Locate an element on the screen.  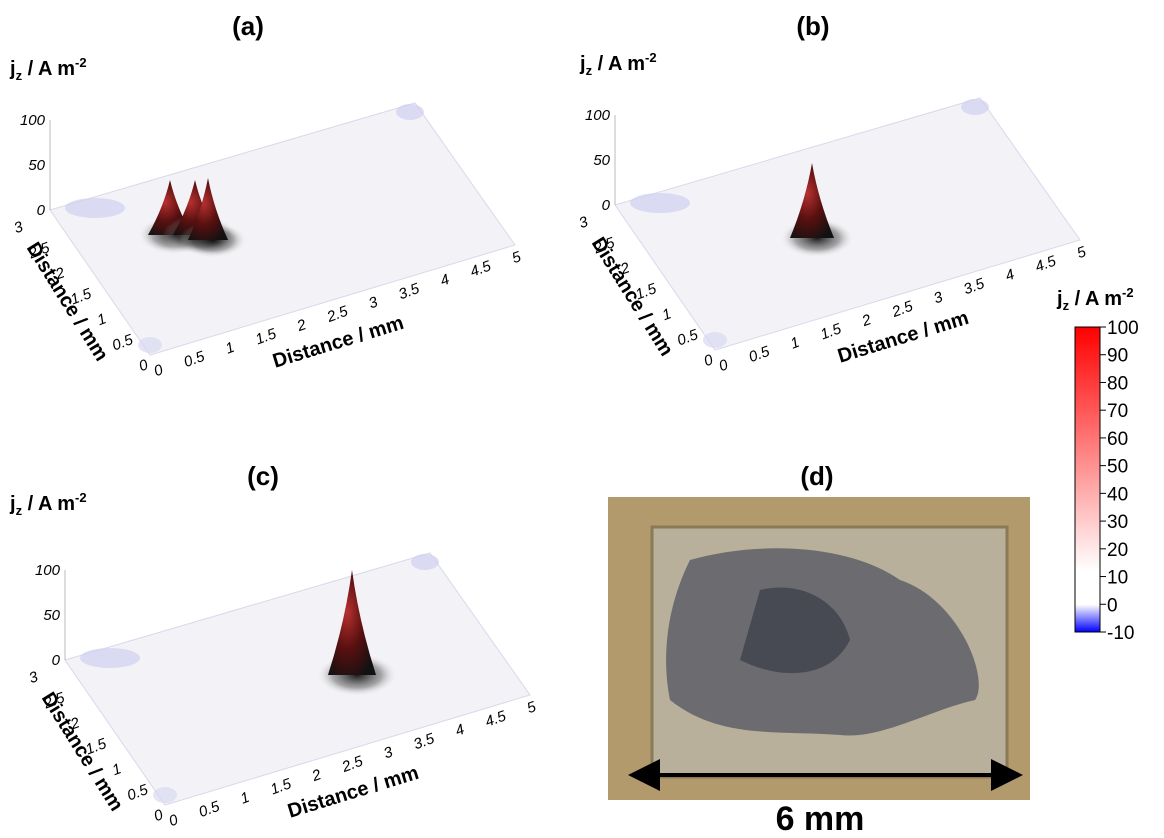
panel-label: (d) is located at coordinates (816, 476).